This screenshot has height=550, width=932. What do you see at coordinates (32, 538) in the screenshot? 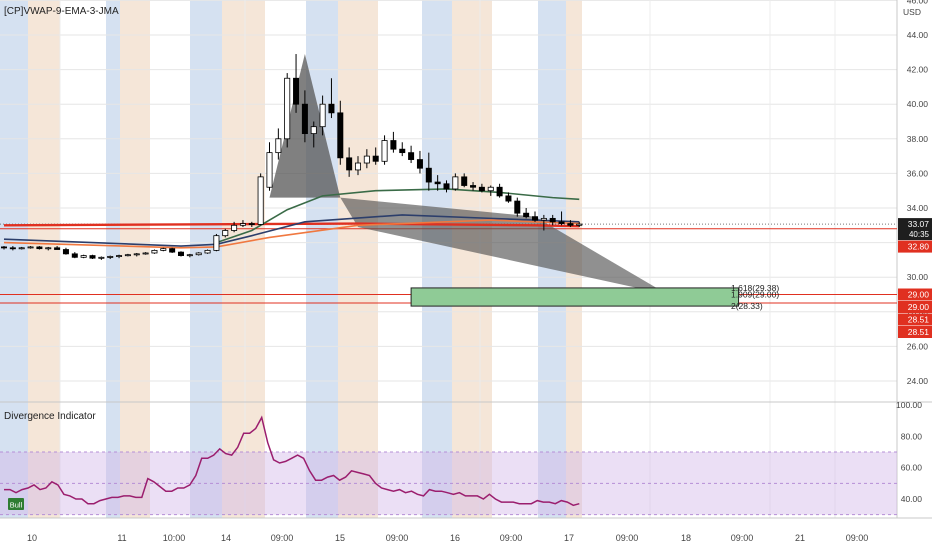
I see `time-tick-label: 10` at bounding box center [32, 538].